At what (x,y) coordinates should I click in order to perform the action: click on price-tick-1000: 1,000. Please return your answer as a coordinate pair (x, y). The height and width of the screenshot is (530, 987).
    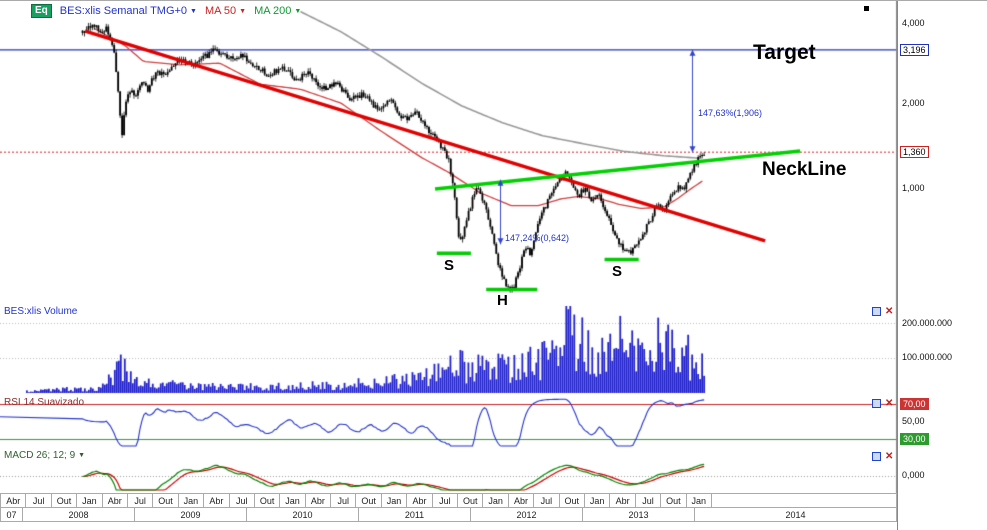
    Looking at the image, I should click on (913, 188).